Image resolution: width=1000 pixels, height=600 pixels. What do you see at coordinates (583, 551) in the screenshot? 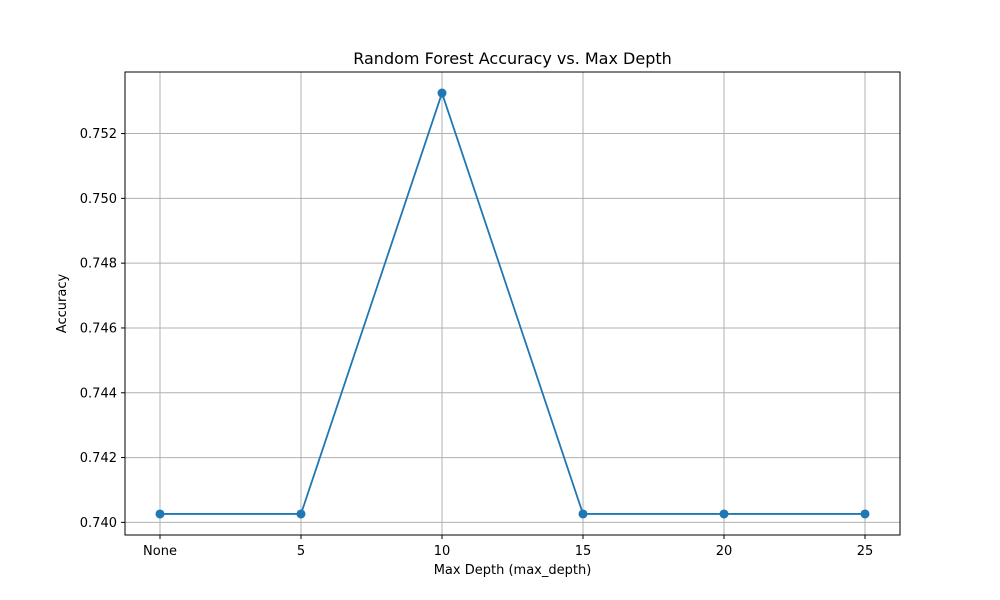
I see `x-tick-label: 15` at bounding box center [583, 551].